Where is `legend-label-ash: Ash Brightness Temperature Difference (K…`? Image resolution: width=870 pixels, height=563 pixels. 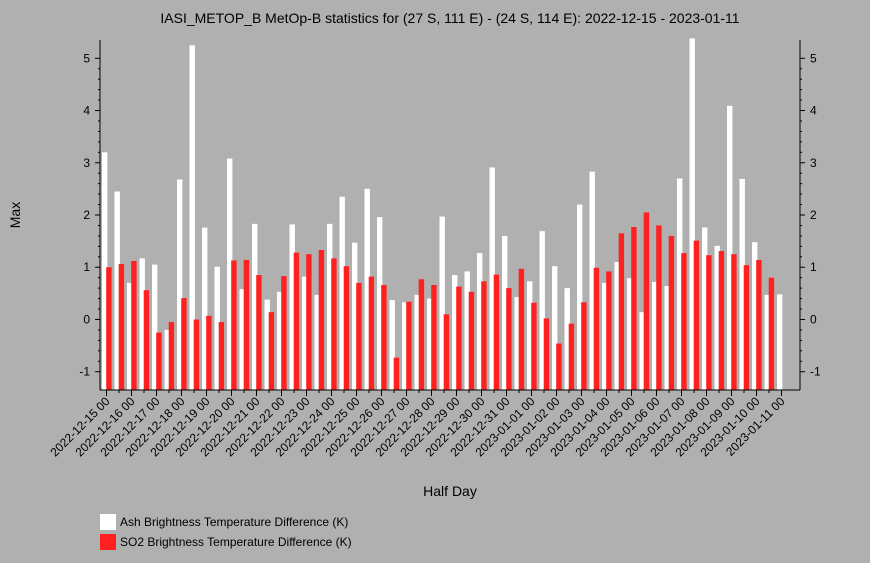
legend-label-ash: Ash Brightness Temperature Difference (K… is located at coordinates (234, 522).